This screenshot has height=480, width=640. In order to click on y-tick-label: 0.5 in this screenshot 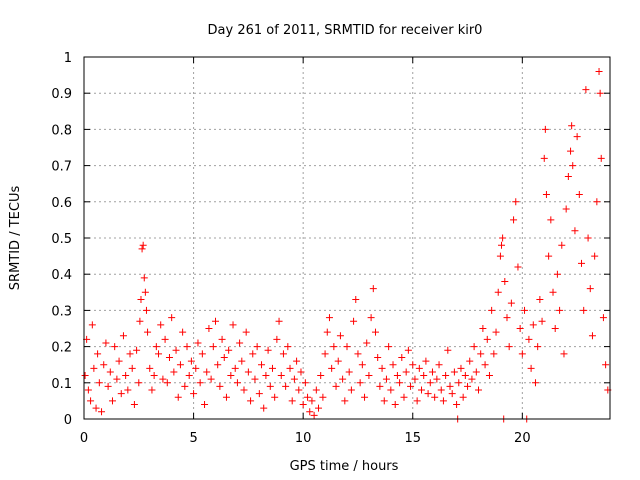, I will do `click(61, 239)`.